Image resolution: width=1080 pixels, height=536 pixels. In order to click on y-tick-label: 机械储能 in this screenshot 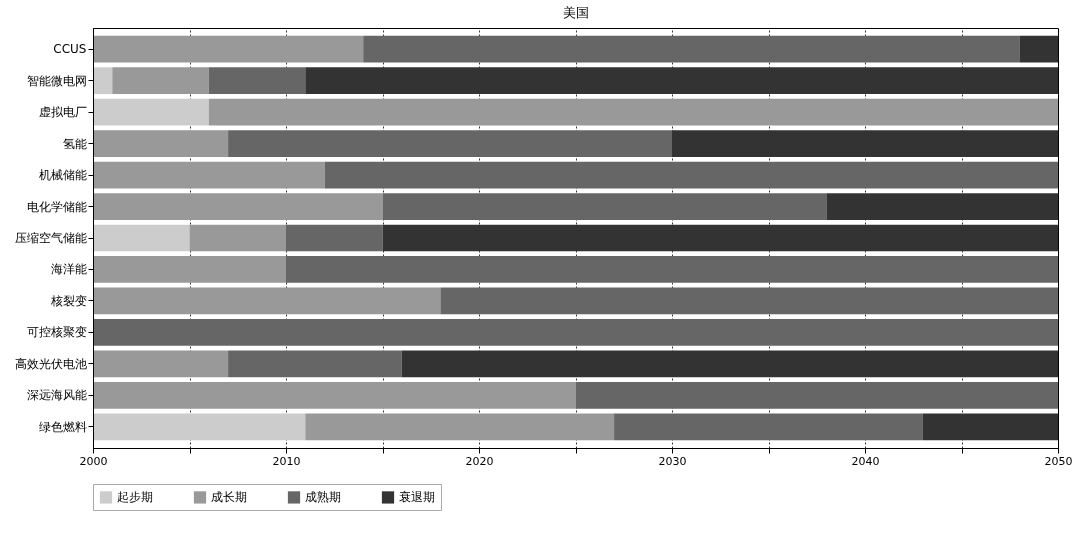, I will do `click(62, 175)`.